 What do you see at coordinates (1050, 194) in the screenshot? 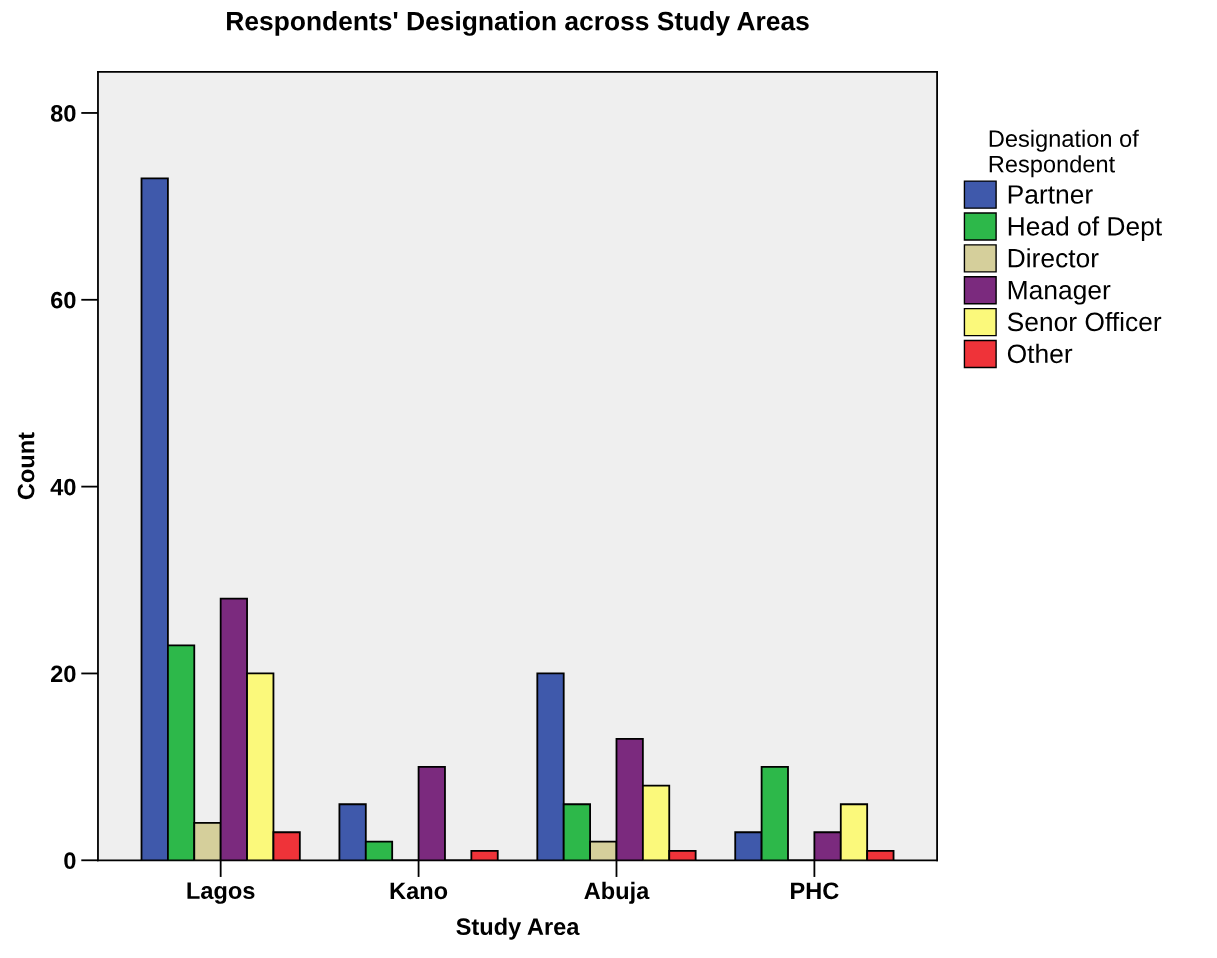
I see `legend-label: Partner` at bounding box center [1050, 194].